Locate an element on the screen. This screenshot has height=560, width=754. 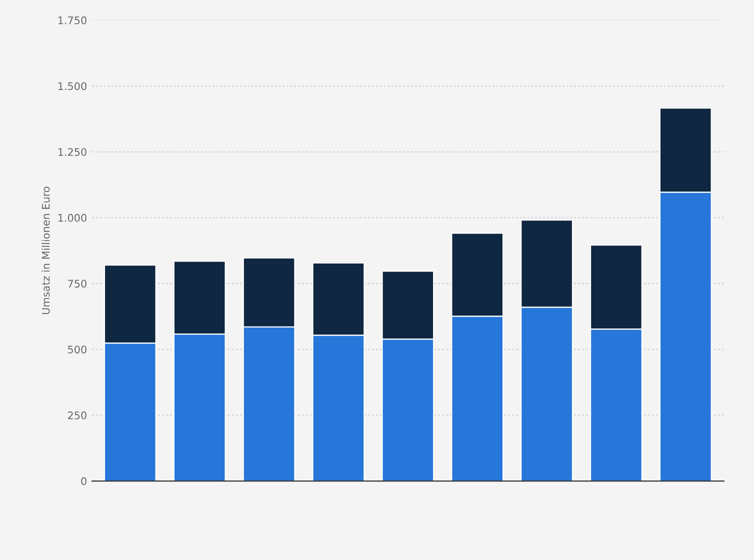
y-tick-label: 500 is located at coordinates (77, 350).